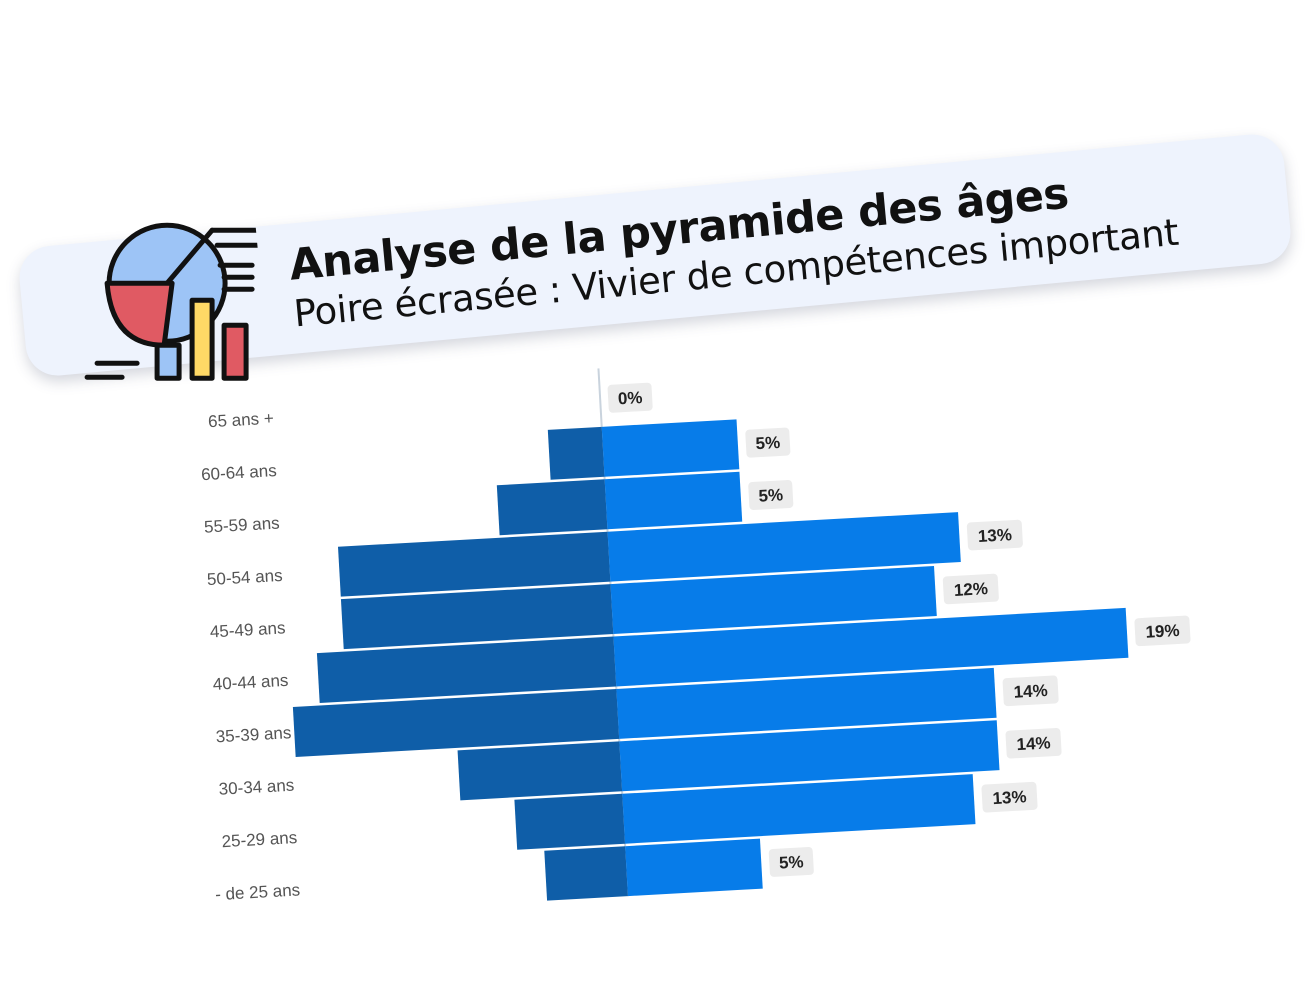 The image size is (1310, 985). What do you see at coordinates (258, 892) in the screenshot?
I see `category-label: - de 25 ans` at bounding box center [258, 892].